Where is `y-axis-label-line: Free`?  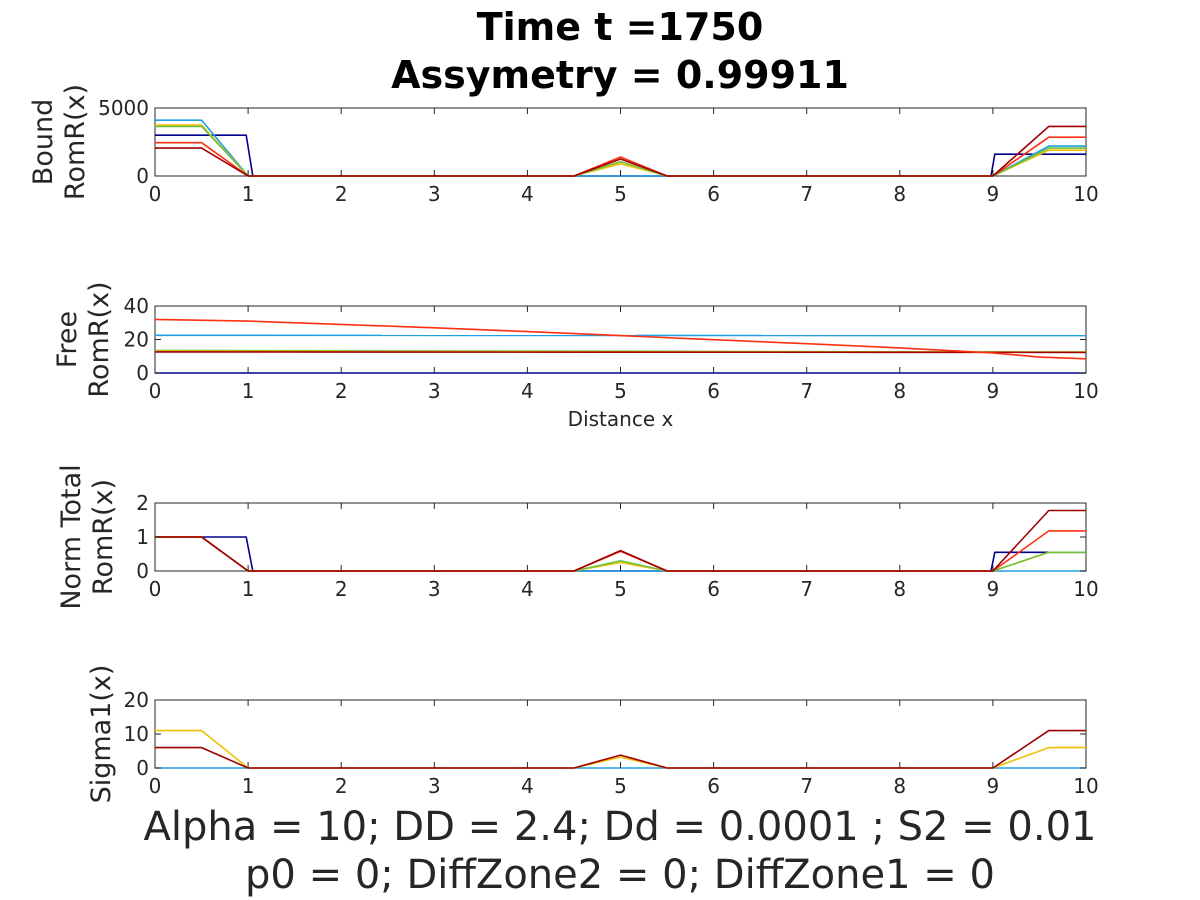 y-axis-label-line: Free is located at coordinates (67, 339).